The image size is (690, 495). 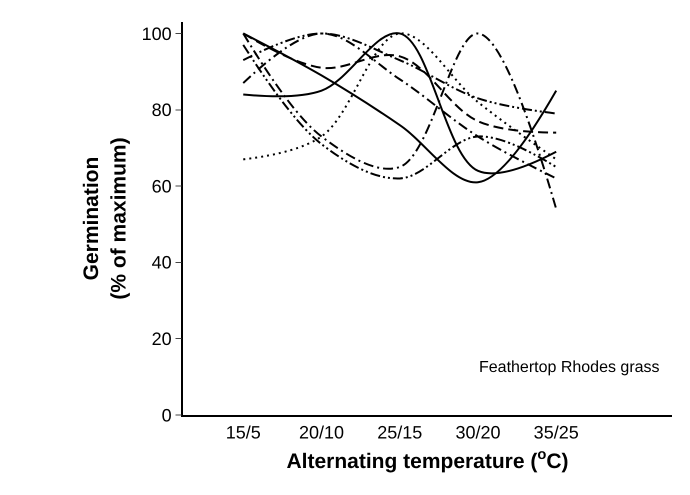 What do you see at coordinates (162, 110) in the screenshot?
I see `y-tick-label: 80` at bounding box center [162, 110].